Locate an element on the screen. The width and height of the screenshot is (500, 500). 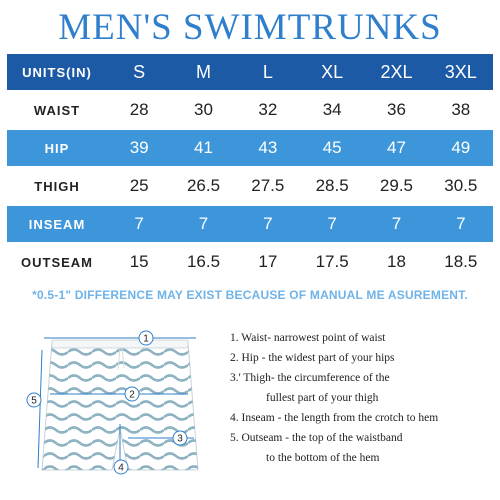
table-cell: 36 is located at coordinates (396, 109).